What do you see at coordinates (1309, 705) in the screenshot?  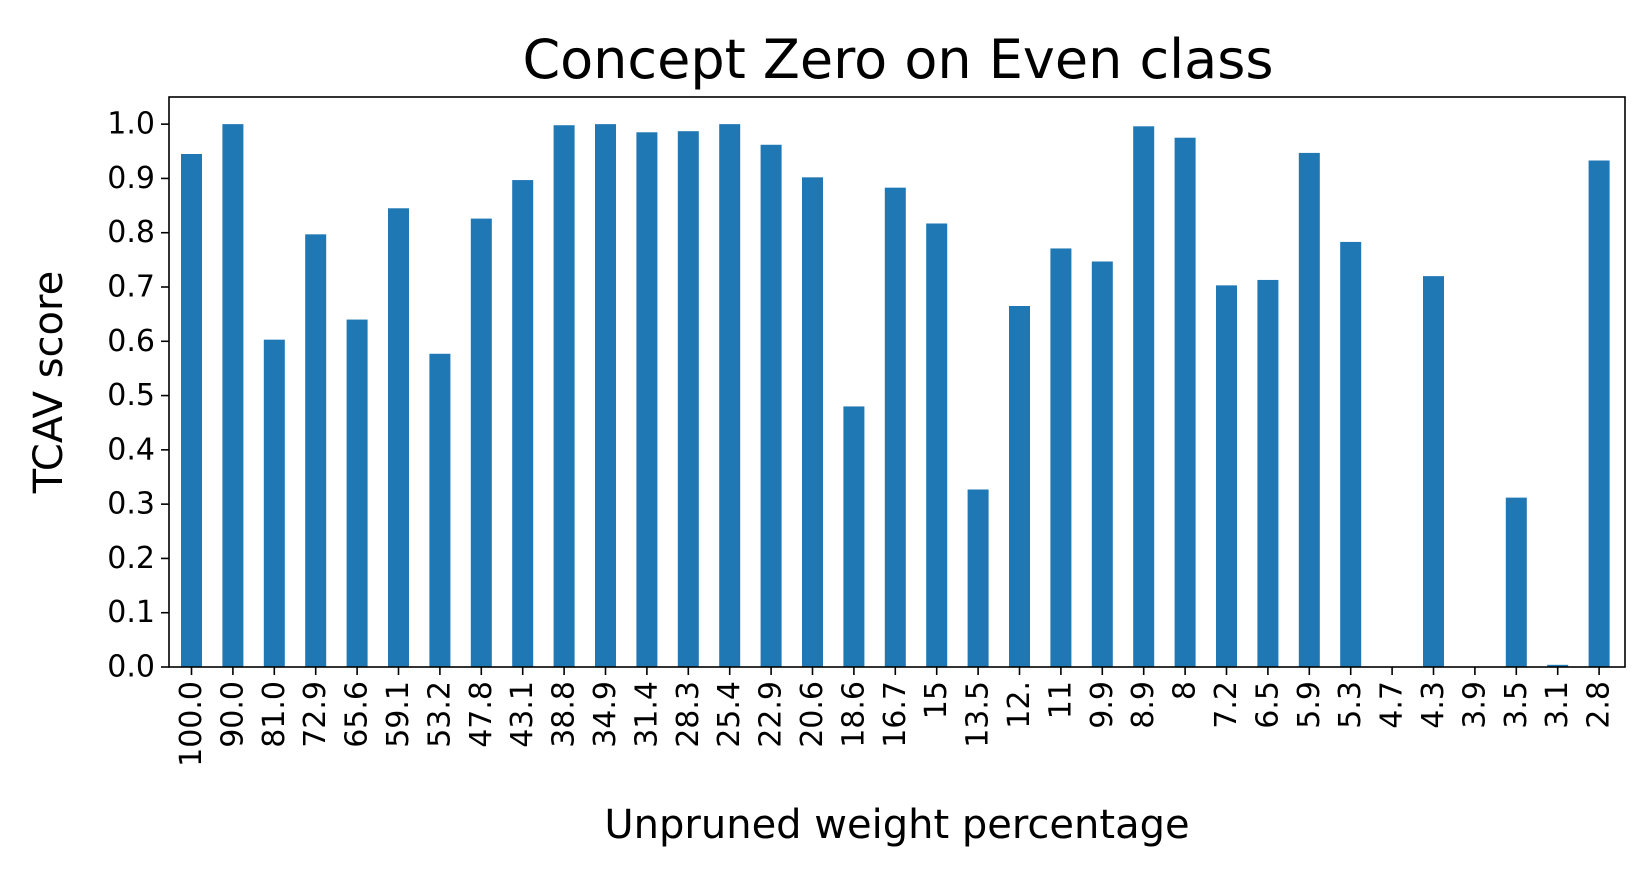 I see `x-tick-label: 5.9` at bounding box center [1309, 705].